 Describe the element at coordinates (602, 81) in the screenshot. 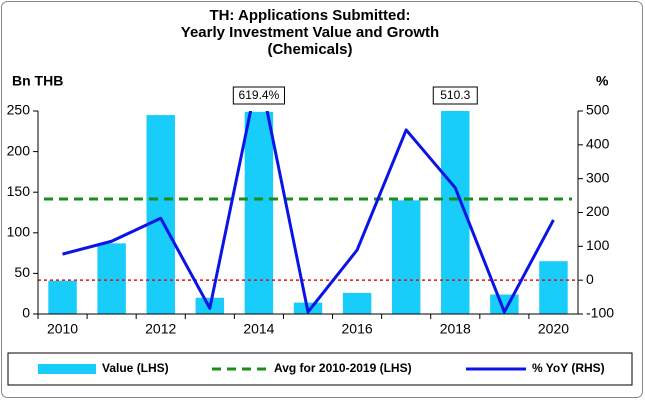

I see `y2-axis-label: %` at that location.